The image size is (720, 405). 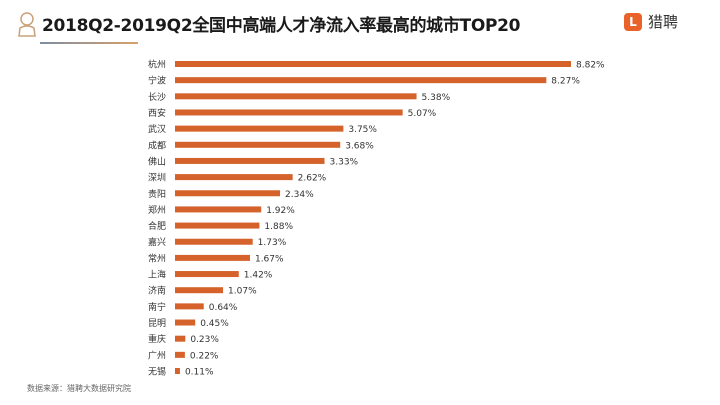 I want to click on value-label: 2.62%, so click(x=312, y=179).